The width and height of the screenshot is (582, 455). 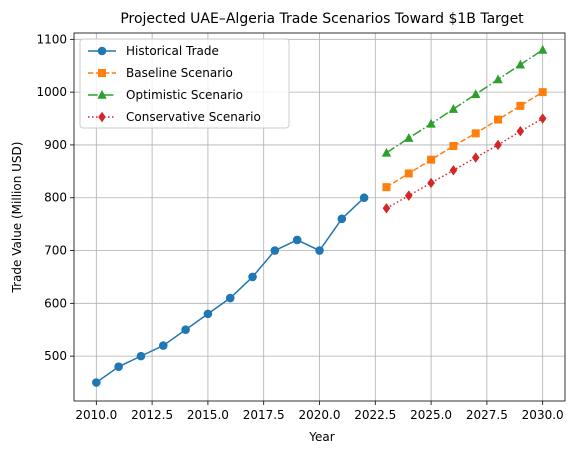 What do you see at coordinates (320, 415) in the screenshot?
I see `x-tick-label: 2020.0` at bounding box center [320, 415].